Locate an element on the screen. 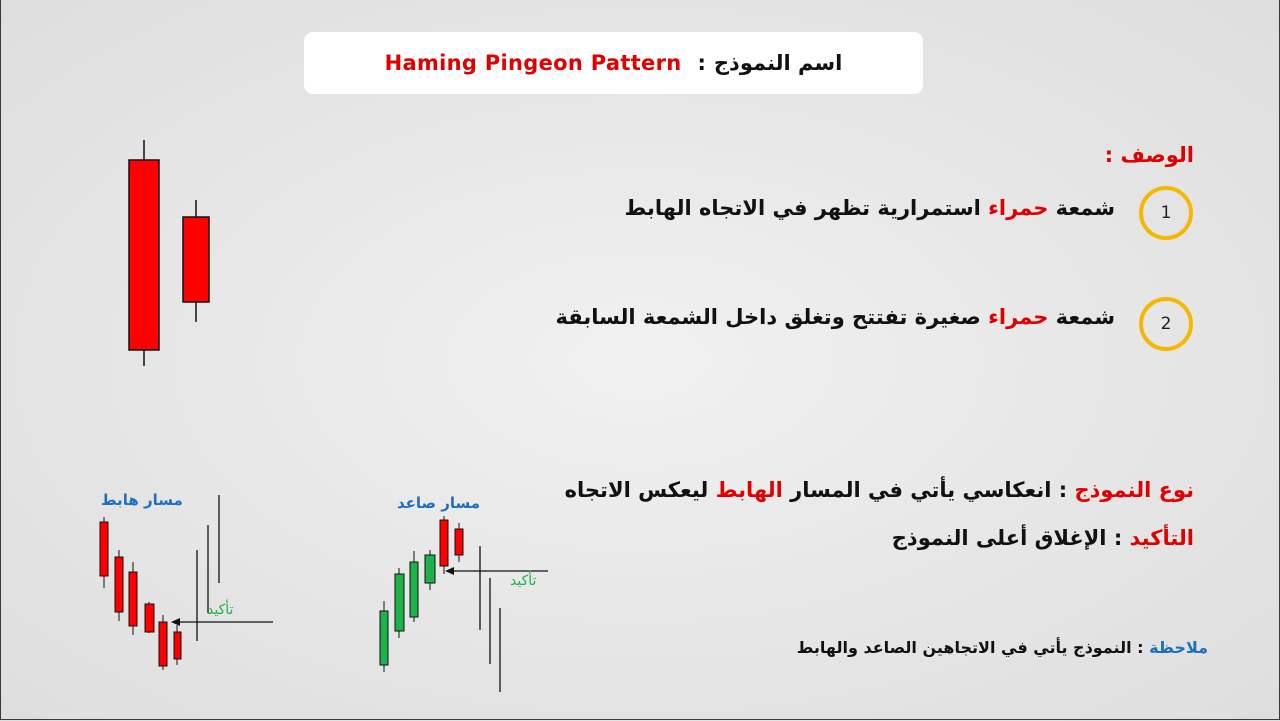  description-label: الوصف : is located at coordinates (1149, 155).